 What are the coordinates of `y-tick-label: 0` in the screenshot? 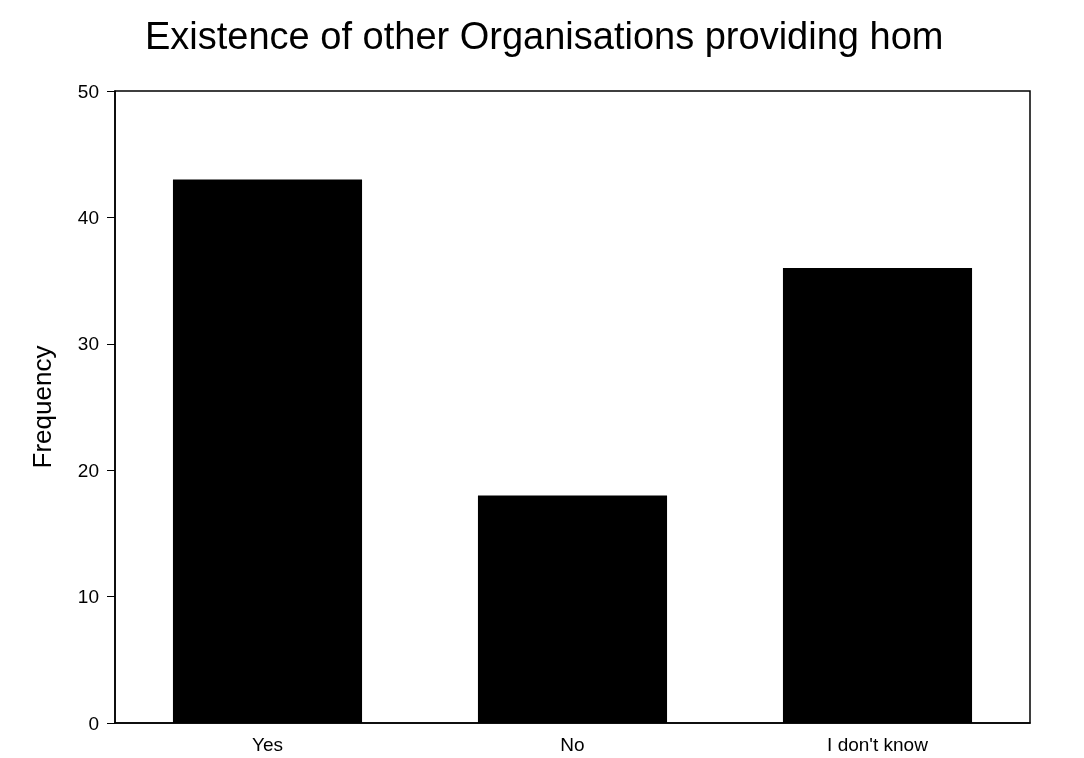 It's located at (93, 723).